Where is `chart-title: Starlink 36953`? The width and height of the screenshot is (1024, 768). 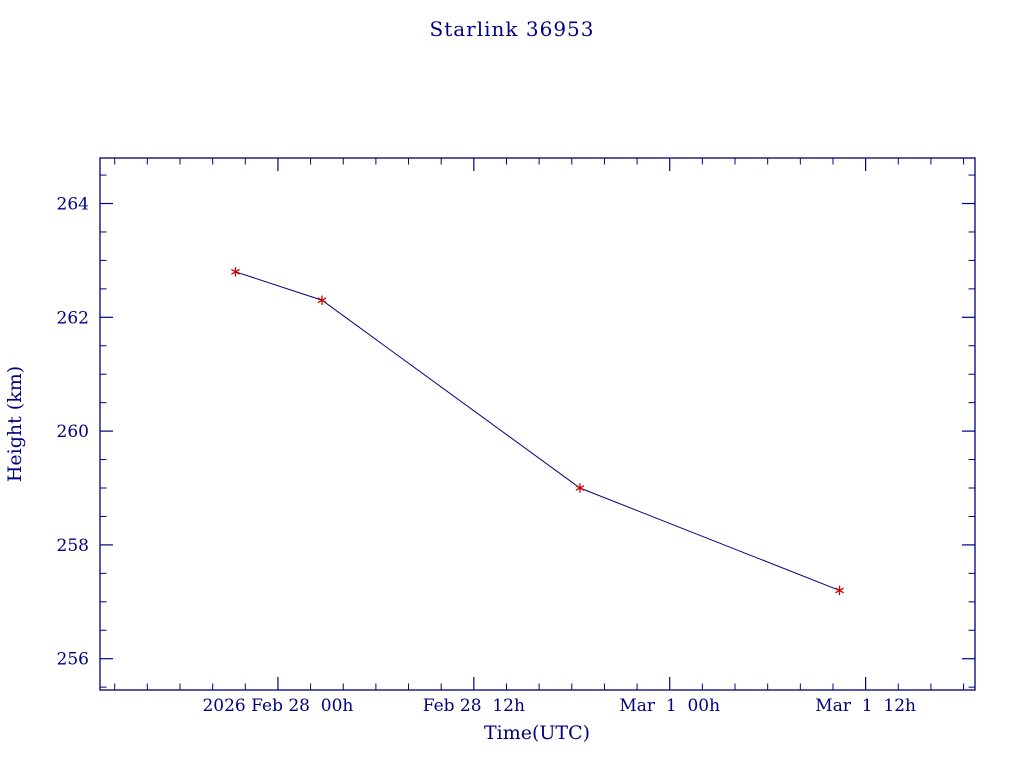 chart-title: Starlink 36953 is located at coordinates (512, 29).